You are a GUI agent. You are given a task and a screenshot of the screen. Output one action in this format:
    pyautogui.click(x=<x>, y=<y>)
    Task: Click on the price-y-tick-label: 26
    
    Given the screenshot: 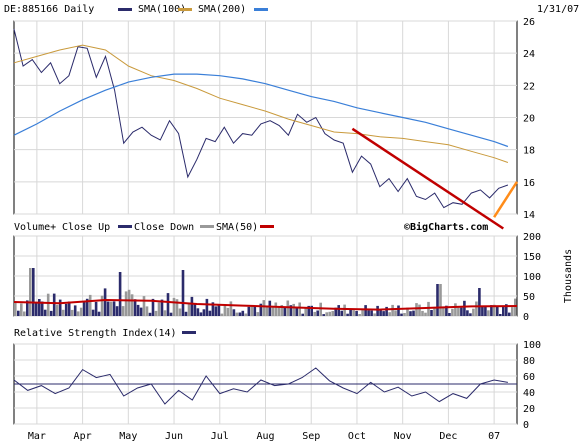 What is the action you would take?
    pyautogui.click(x=529, y=22)
    